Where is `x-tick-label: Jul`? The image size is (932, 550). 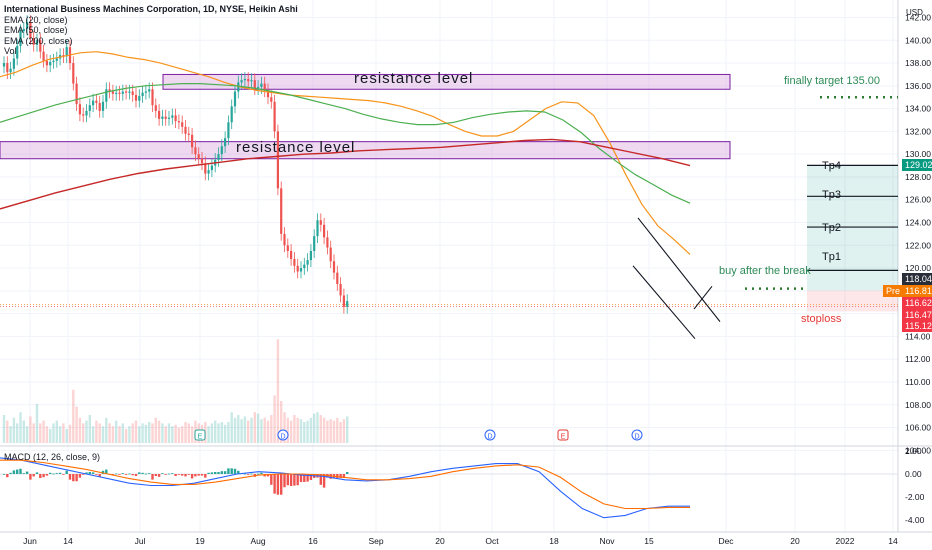
x-tick-label: Jul is located at coordinates (140, 541).